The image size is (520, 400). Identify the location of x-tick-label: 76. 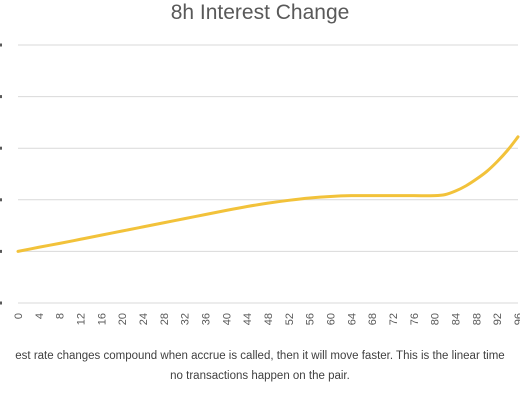
(415, 319).